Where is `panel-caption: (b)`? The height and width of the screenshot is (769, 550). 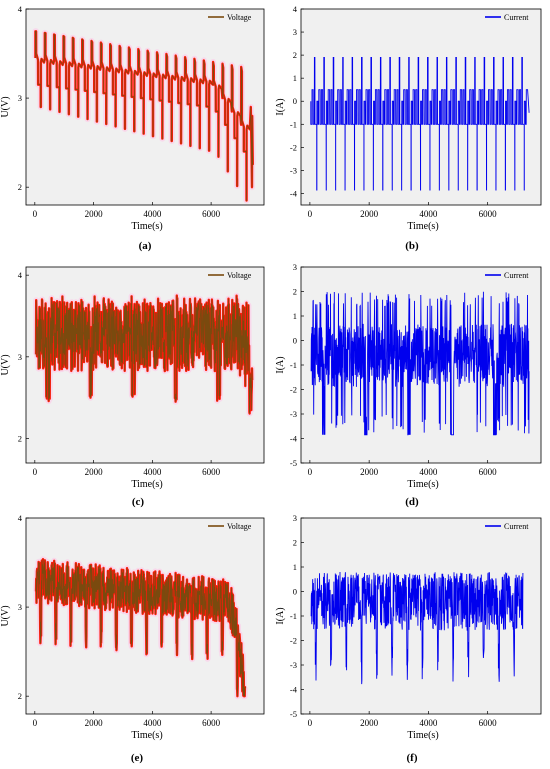
panel-caption: (b) is located at coordinates (412, 246).